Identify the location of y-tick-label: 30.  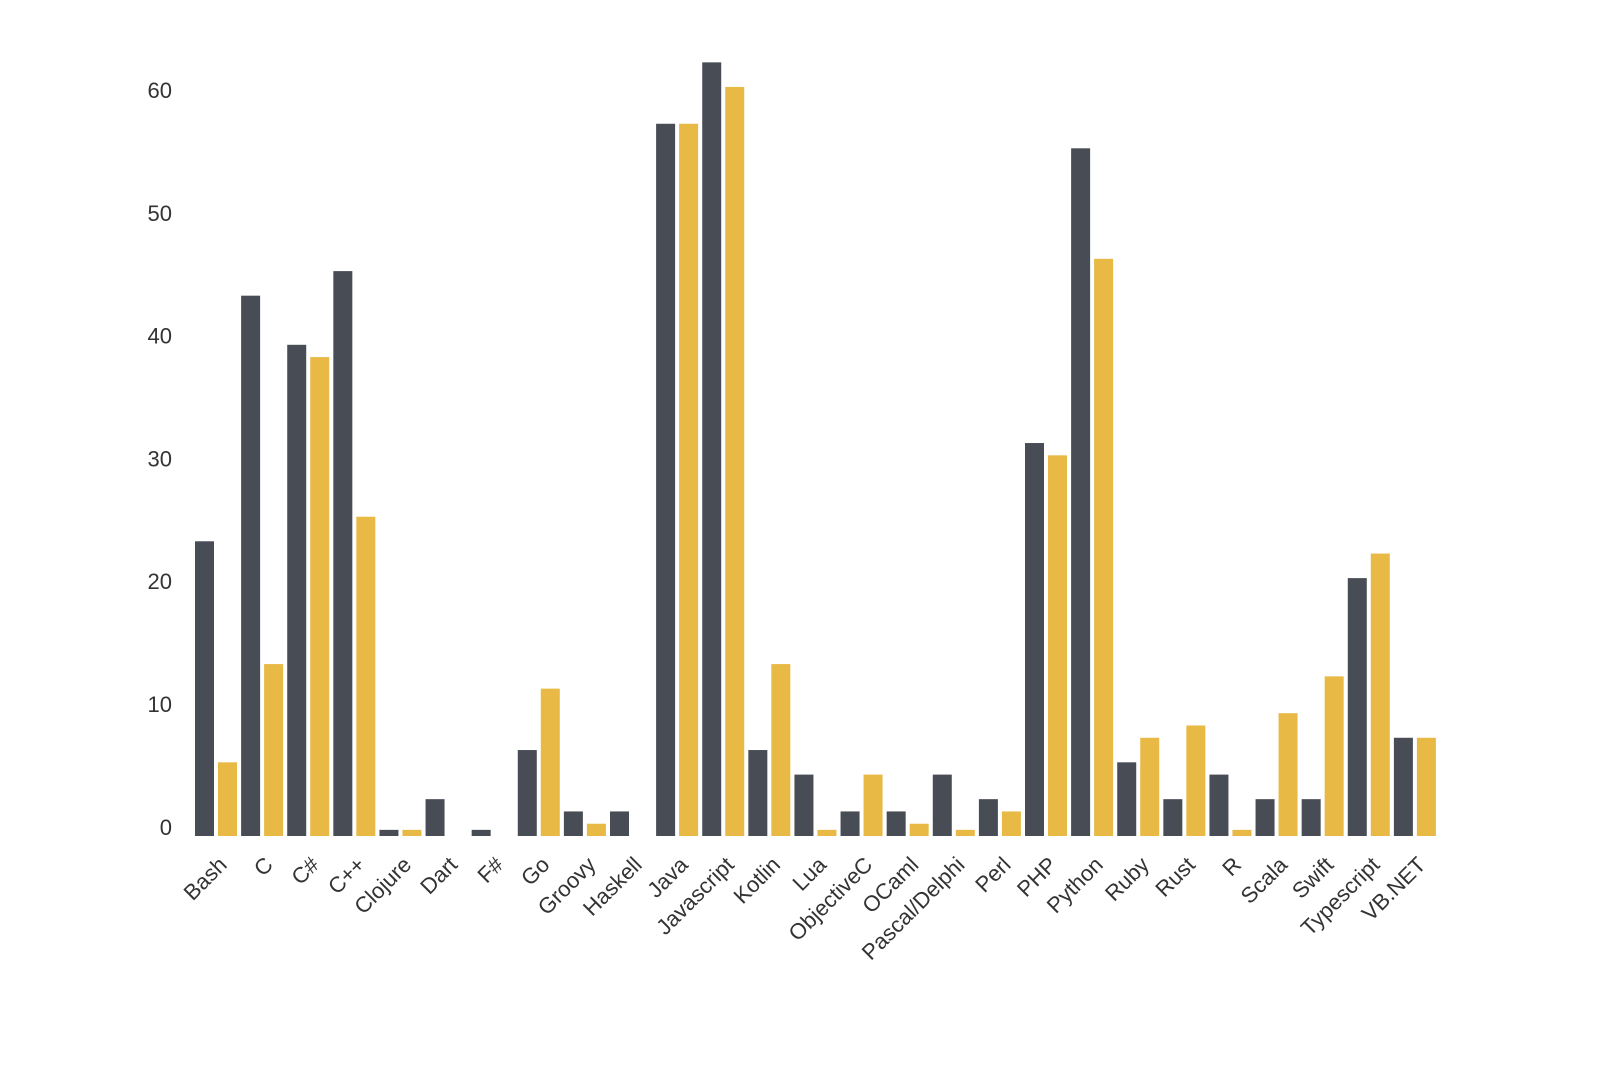
(160, 458).